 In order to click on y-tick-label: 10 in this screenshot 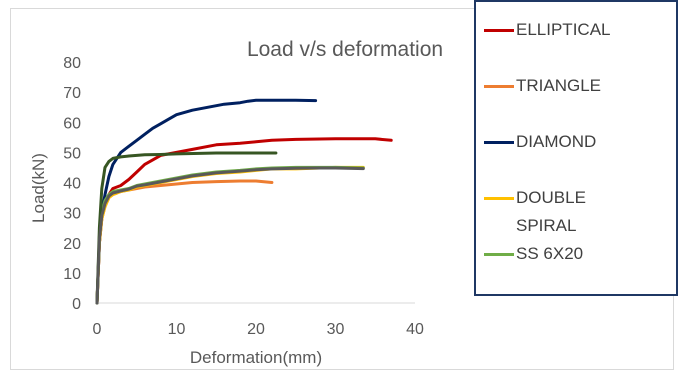, I will do `click(72, 274)`.